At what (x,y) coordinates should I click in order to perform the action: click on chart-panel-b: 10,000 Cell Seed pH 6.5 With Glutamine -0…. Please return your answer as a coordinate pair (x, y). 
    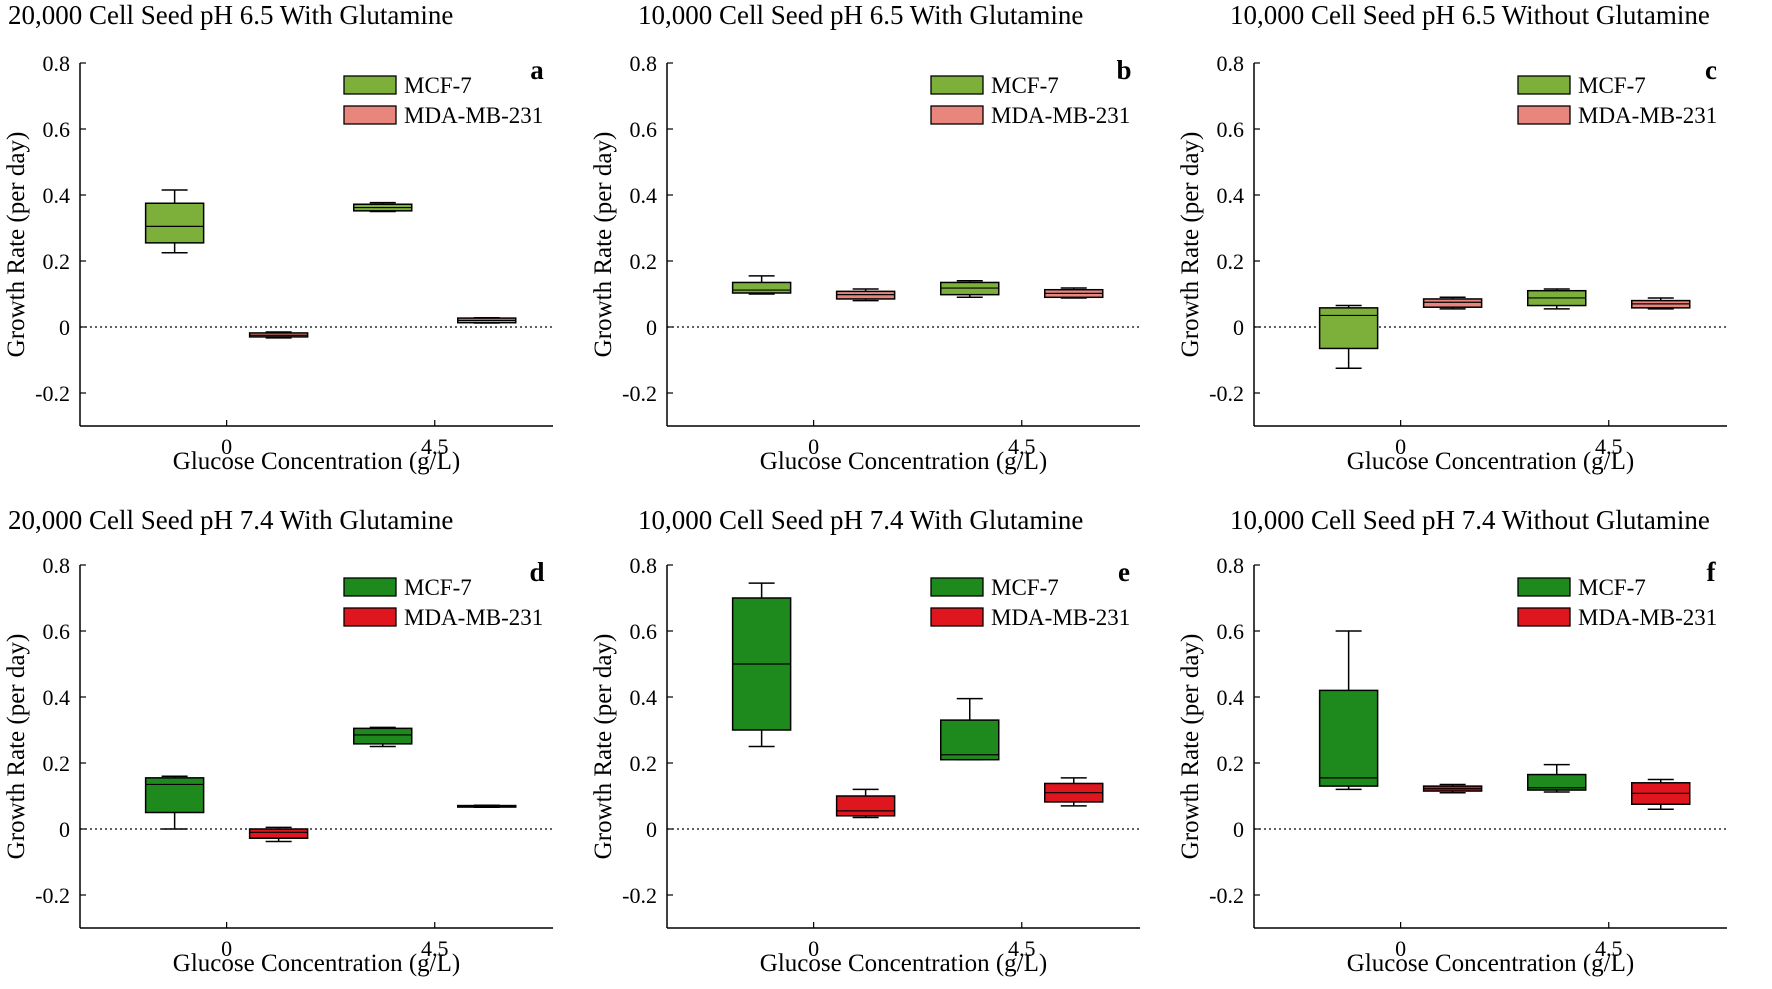
    Looking at the image, I should click on (865, 237).